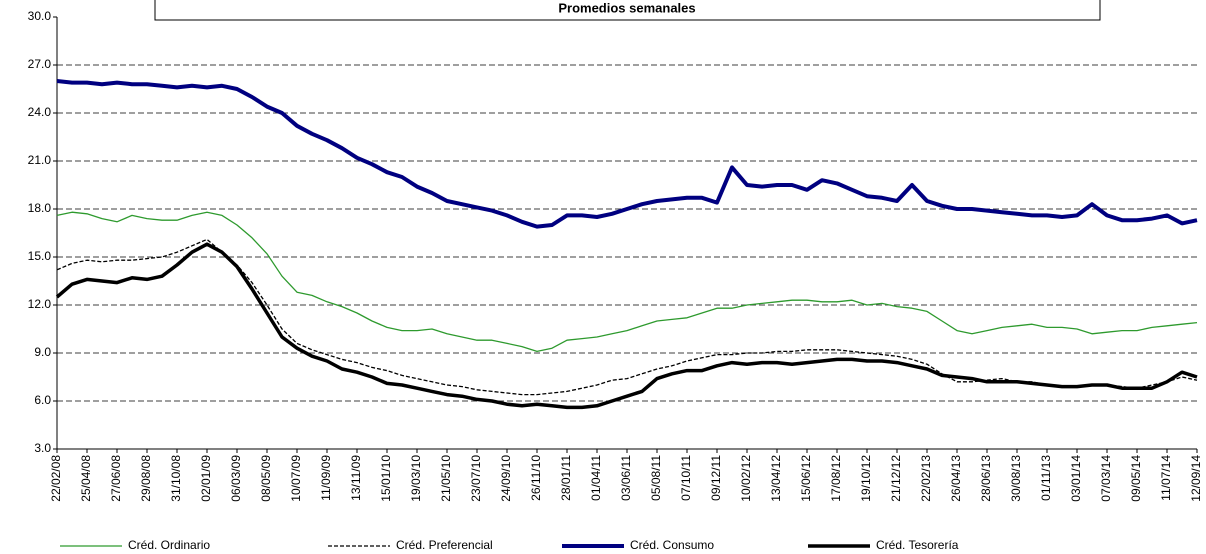 The image size is (1206, 554). I want to click on x-tick-label: 30/08/13, so click(1016, 478).